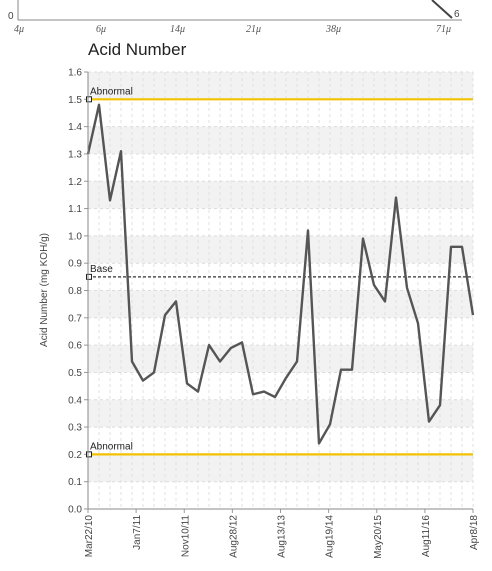 This screenshot has height=571, width=492. What do you see at coordinates (75, 455) in the screenshot?
I see `y-tick-label: 0.2` at bounding box center [75, 455].